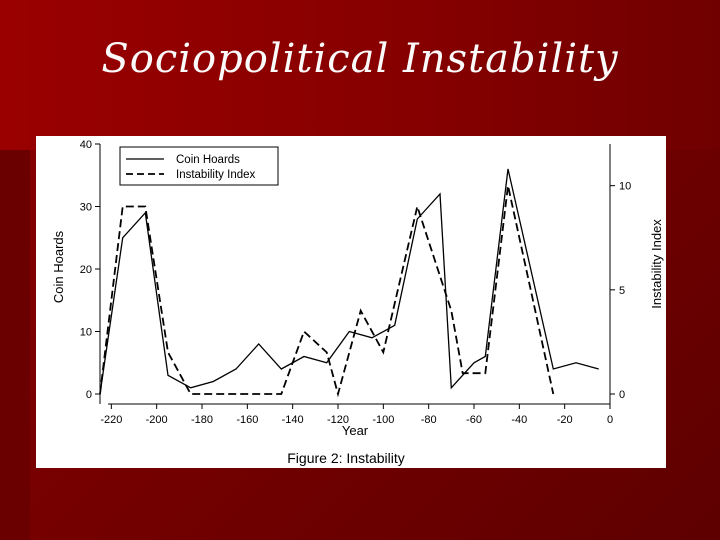  Describe the element at coordinates (86, 145) in the screenshot. I see `y-left-tick-label: 40` at that location.